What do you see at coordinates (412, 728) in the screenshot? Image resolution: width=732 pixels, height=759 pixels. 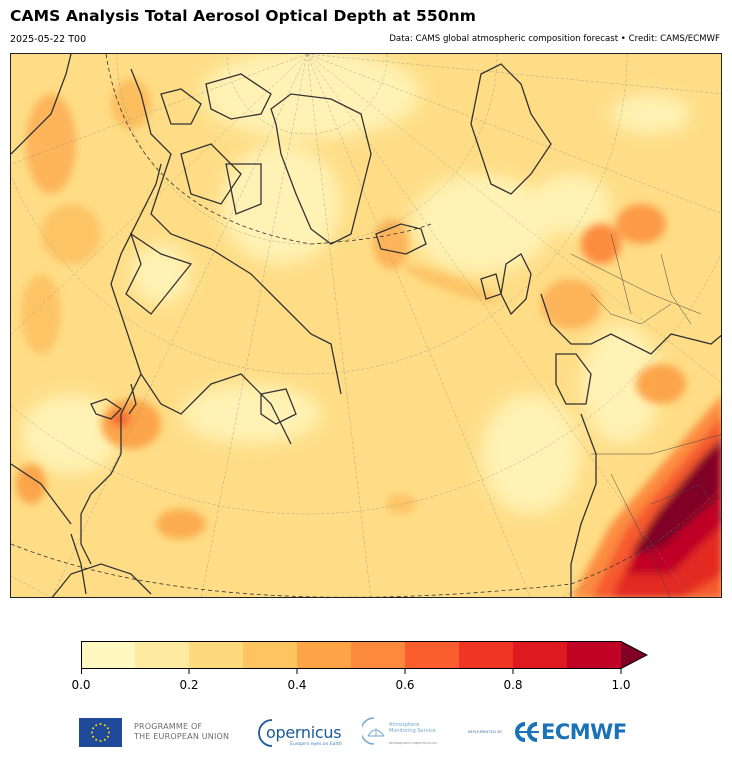 I see `cams-title: Atmosphere Monitoring Service` at bounding box center [412, 728].